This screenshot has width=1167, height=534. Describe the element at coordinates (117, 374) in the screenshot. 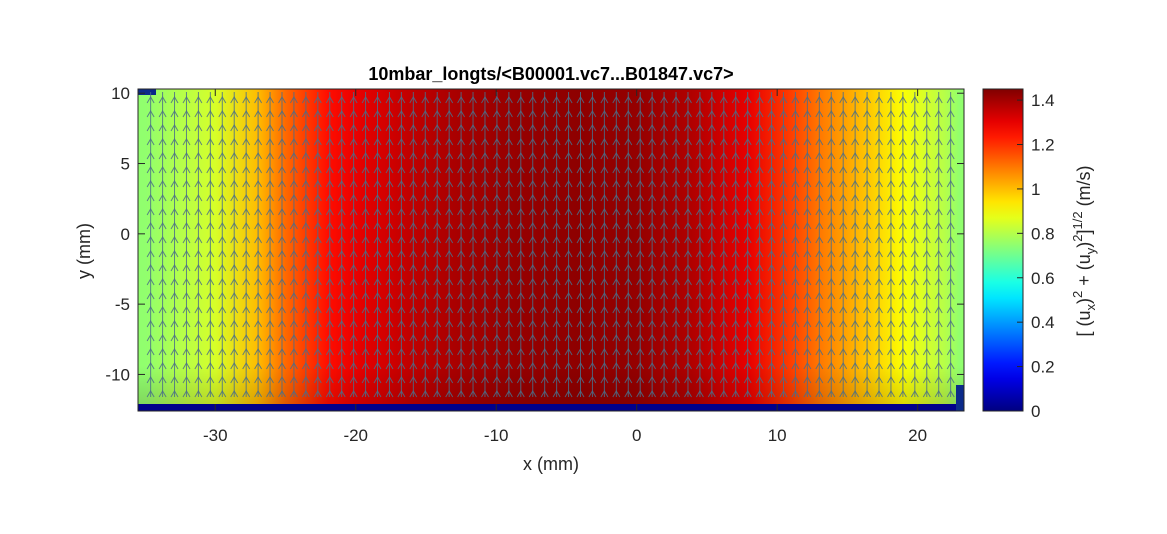

I see `y-tick-label: -10` at that location.